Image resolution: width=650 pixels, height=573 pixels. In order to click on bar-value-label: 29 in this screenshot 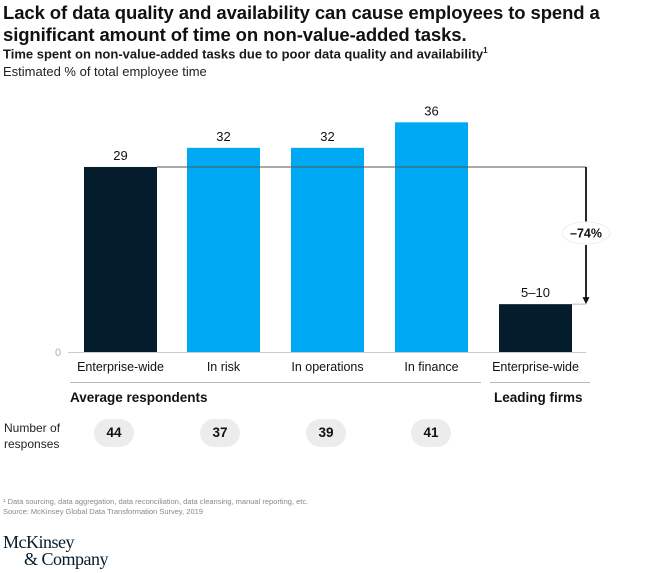, I will do `click(120, 155)`.